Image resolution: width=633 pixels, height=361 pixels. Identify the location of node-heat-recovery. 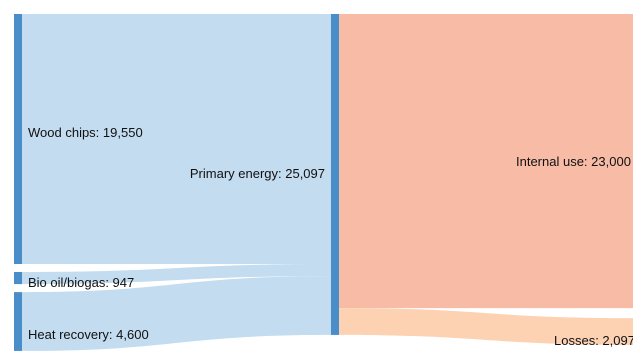
(18, 321).